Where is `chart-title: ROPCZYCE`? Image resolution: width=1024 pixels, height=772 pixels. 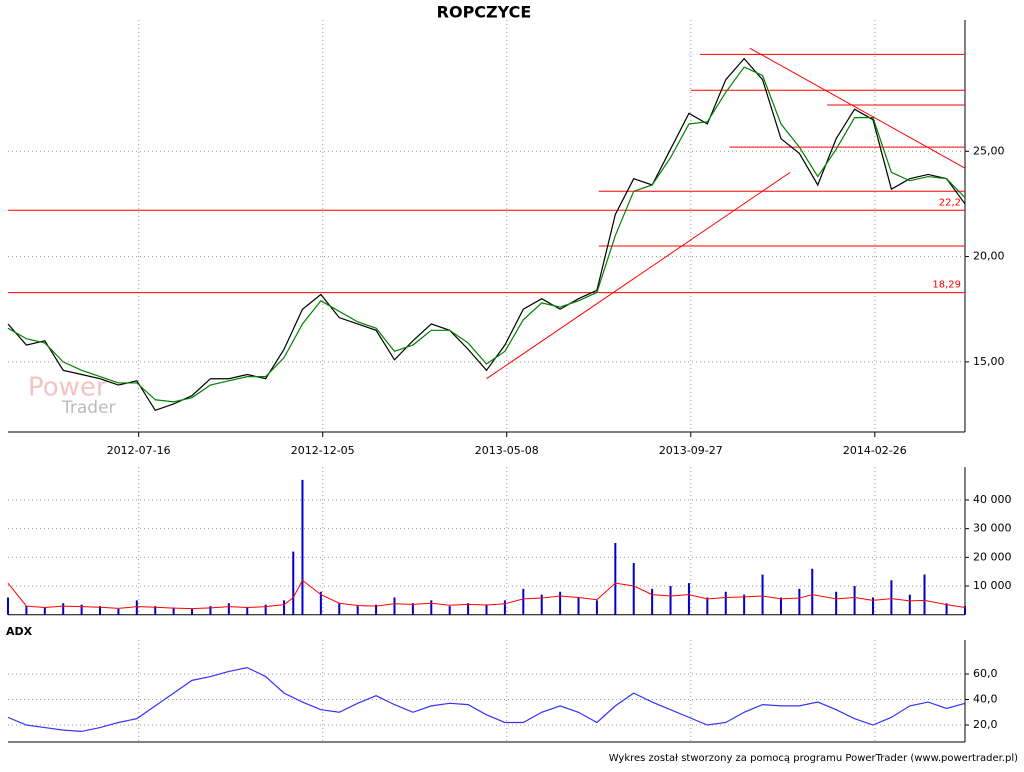 chart-title: ROPCZYCE is located at coordinates (484, 12).